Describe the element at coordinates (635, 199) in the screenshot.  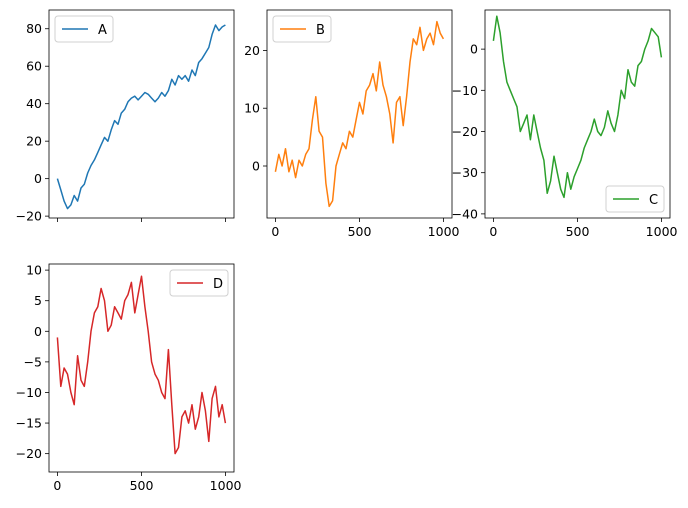
I see `legend: C` at that location.